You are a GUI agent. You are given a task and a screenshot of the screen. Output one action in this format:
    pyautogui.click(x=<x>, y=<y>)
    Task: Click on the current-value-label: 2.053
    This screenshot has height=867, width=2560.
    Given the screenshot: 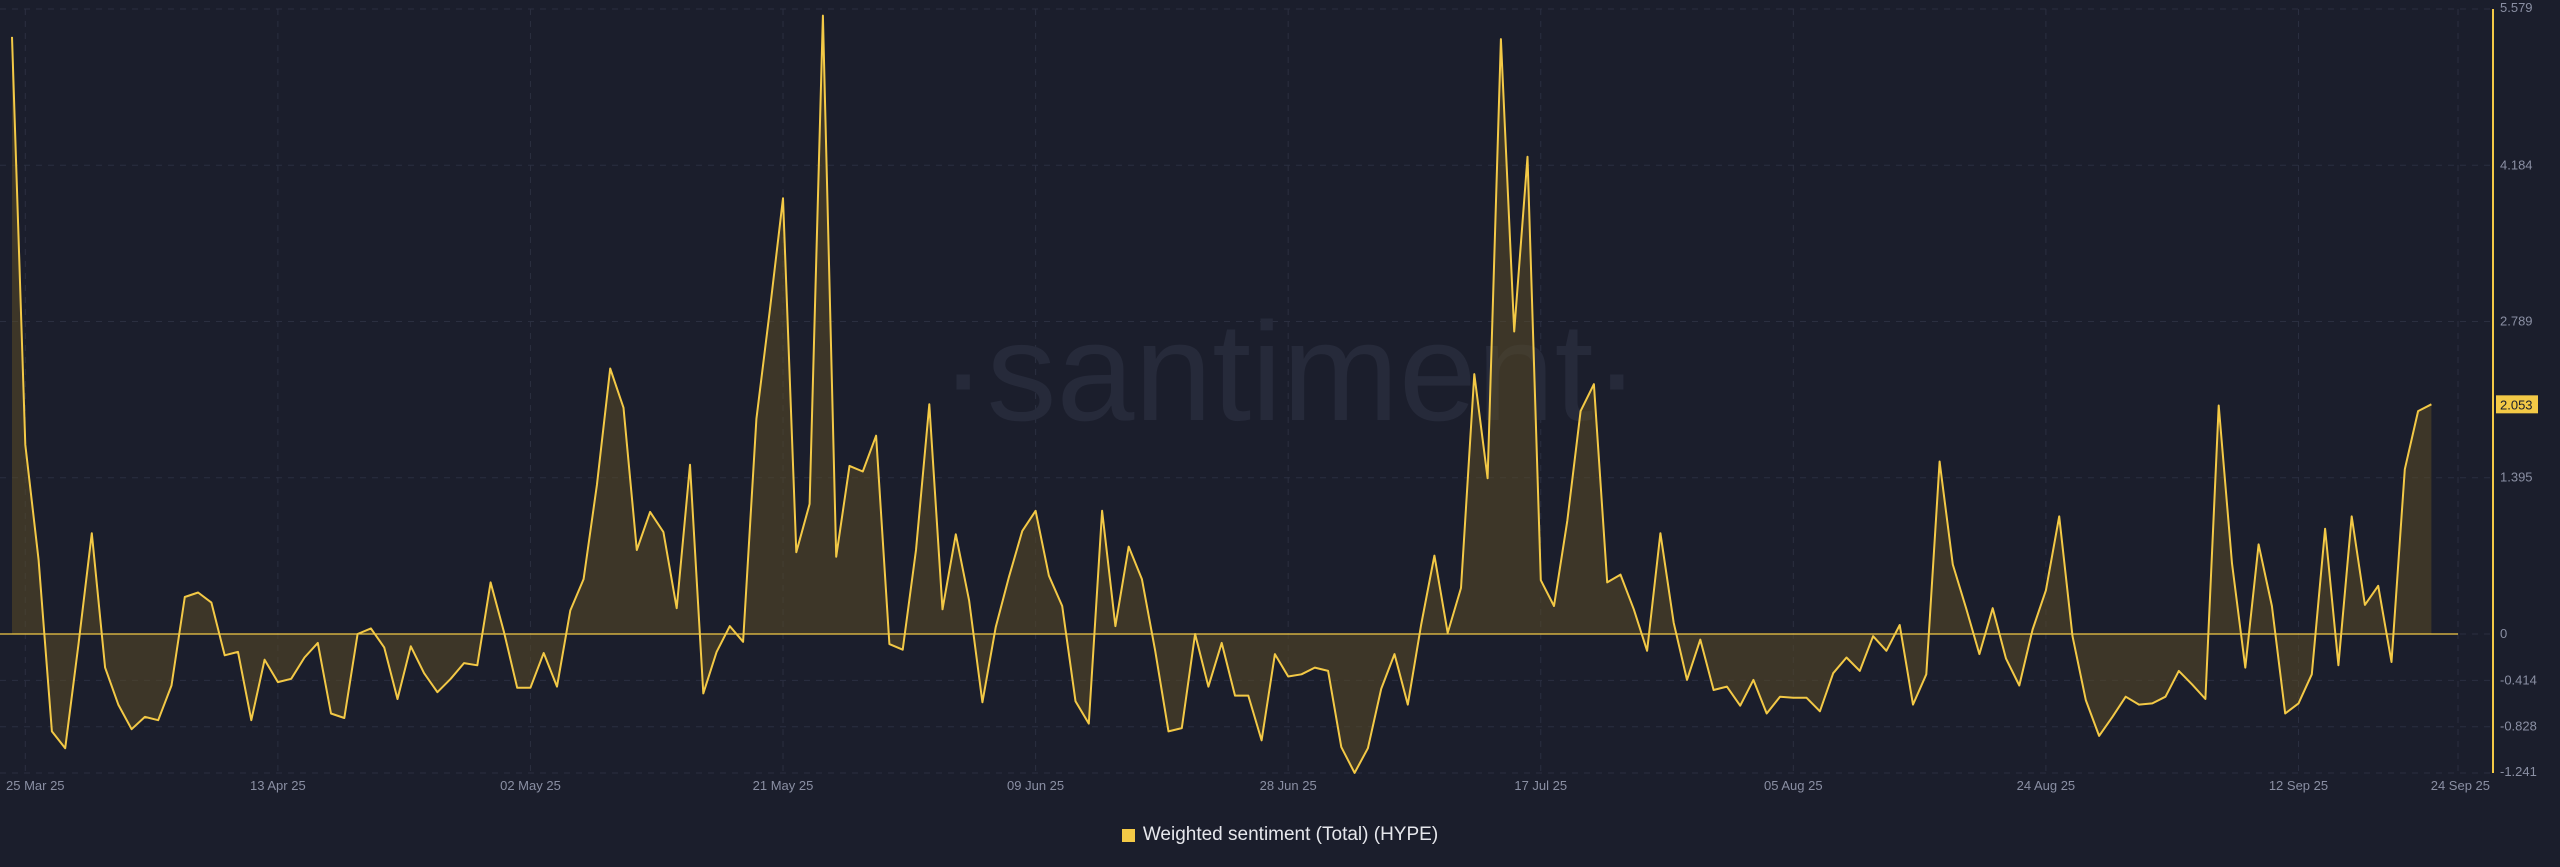 What is the action you would take?
    pyautogui.click(x=2516, y=404)
    